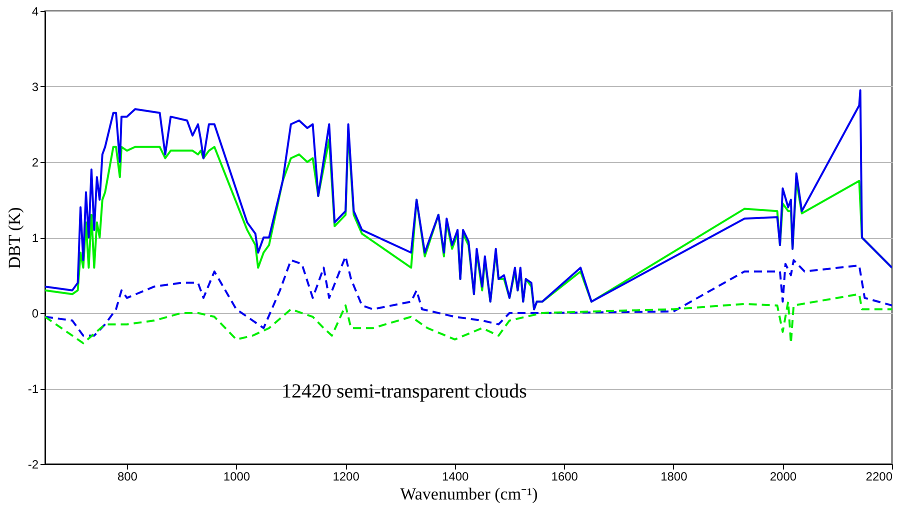  Describe the element at coordinates (35, 238) in the screenshot. I see `y-tick-label: 1` at that location.